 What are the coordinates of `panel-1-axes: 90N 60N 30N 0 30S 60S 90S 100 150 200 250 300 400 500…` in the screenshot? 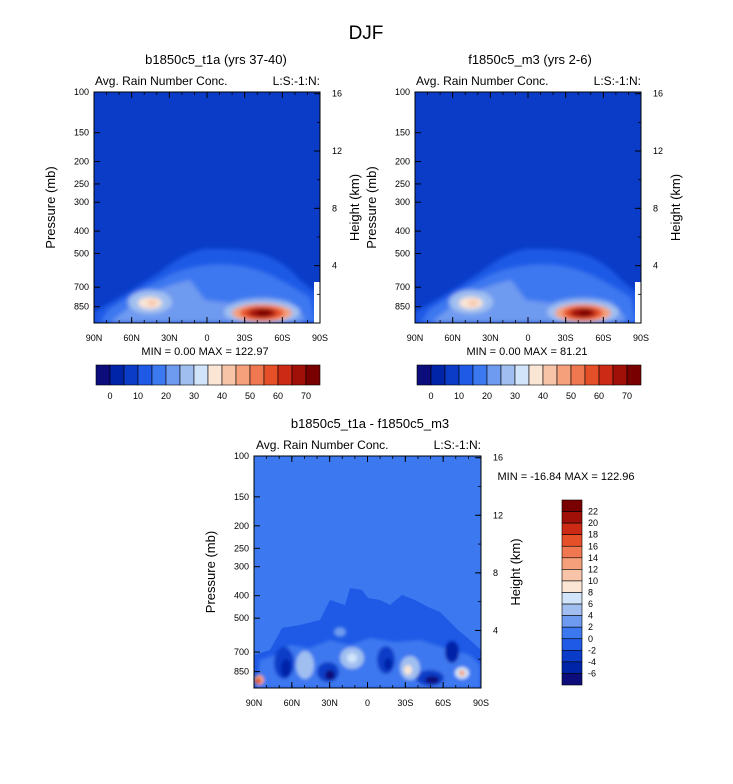 It's located at (202, 215).